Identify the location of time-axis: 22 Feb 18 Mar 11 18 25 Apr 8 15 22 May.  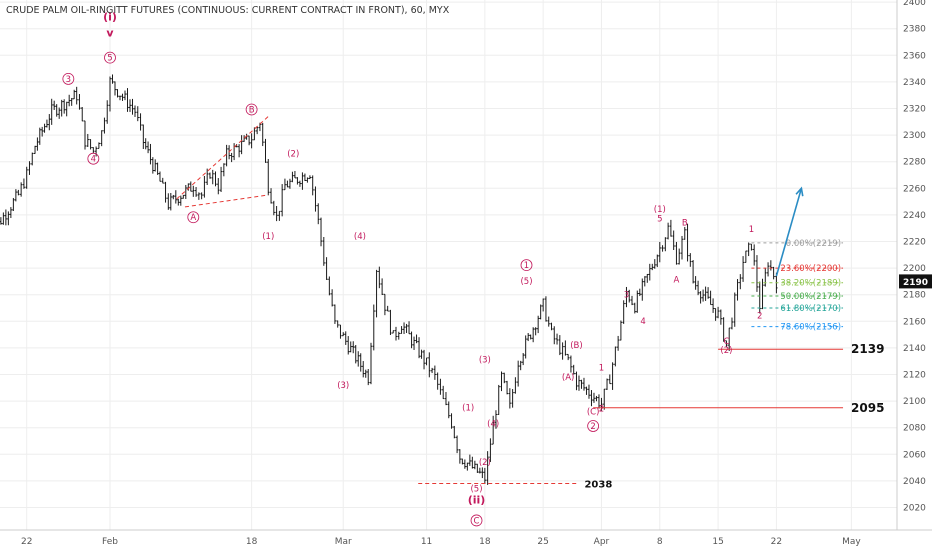
(466, 538).